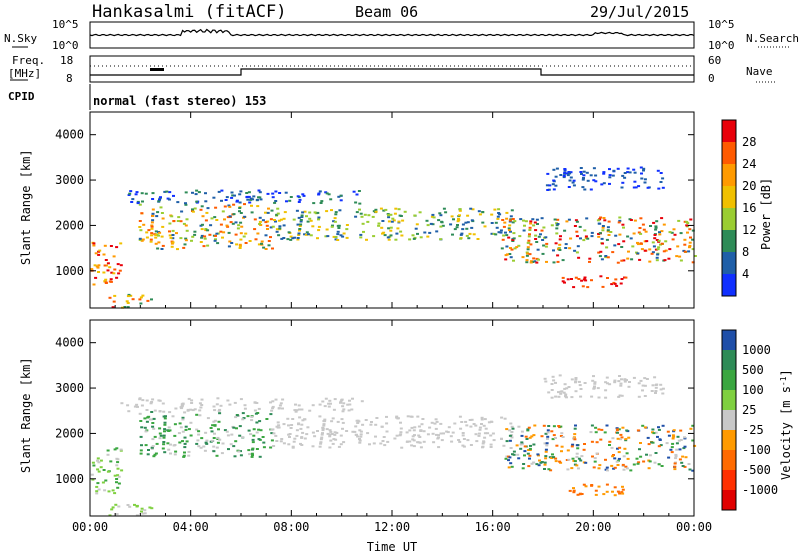  Describe the element at coordinates (749, 208) in the screenshot. I see `colorbar-tick-label: 16` at that location.